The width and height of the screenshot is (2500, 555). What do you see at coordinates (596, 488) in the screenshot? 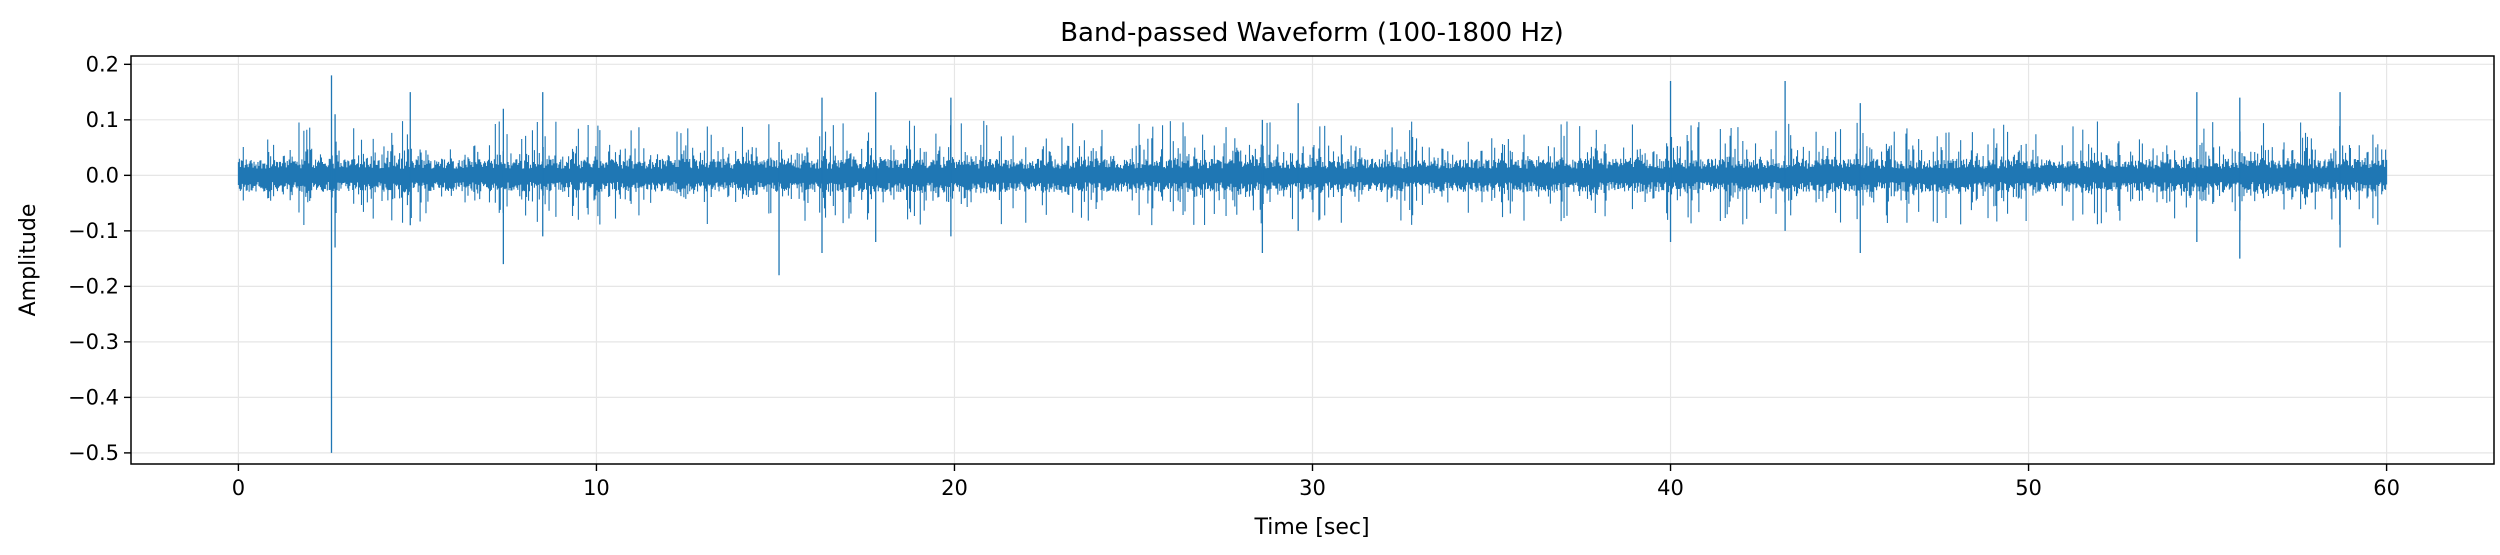
I see `x-tick-label: 10` at bounding box center [596, 488].